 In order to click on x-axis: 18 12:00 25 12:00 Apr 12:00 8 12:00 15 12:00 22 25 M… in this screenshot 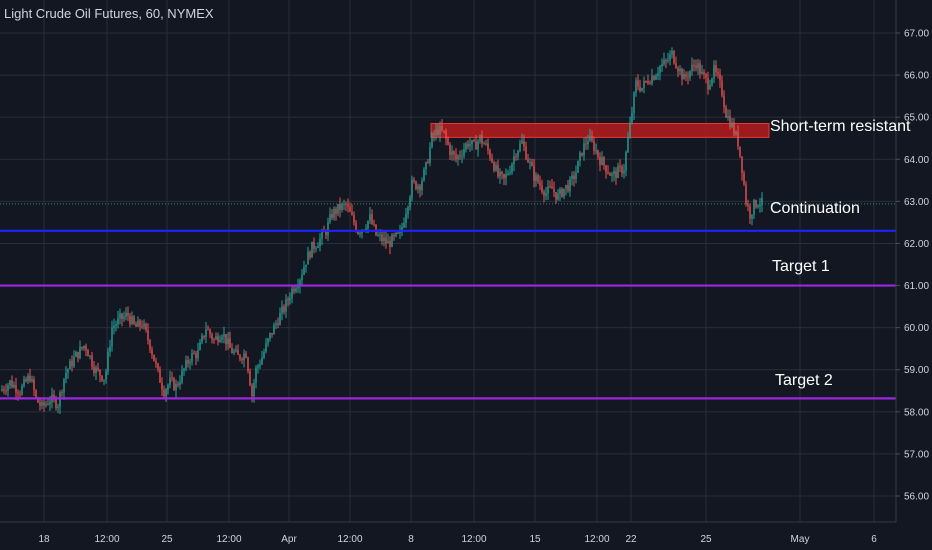, I will do `click(466, 535)`.